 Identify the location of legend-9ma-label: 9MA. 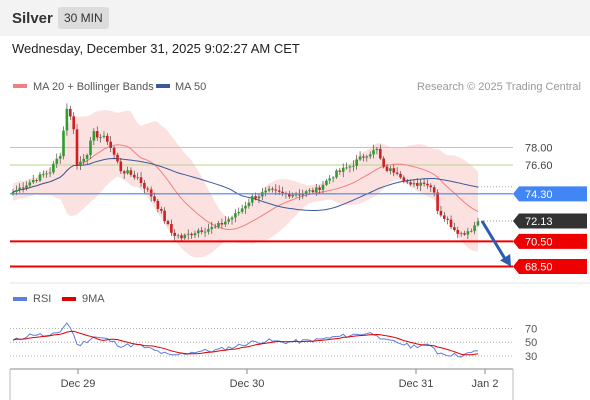
(93, 299).